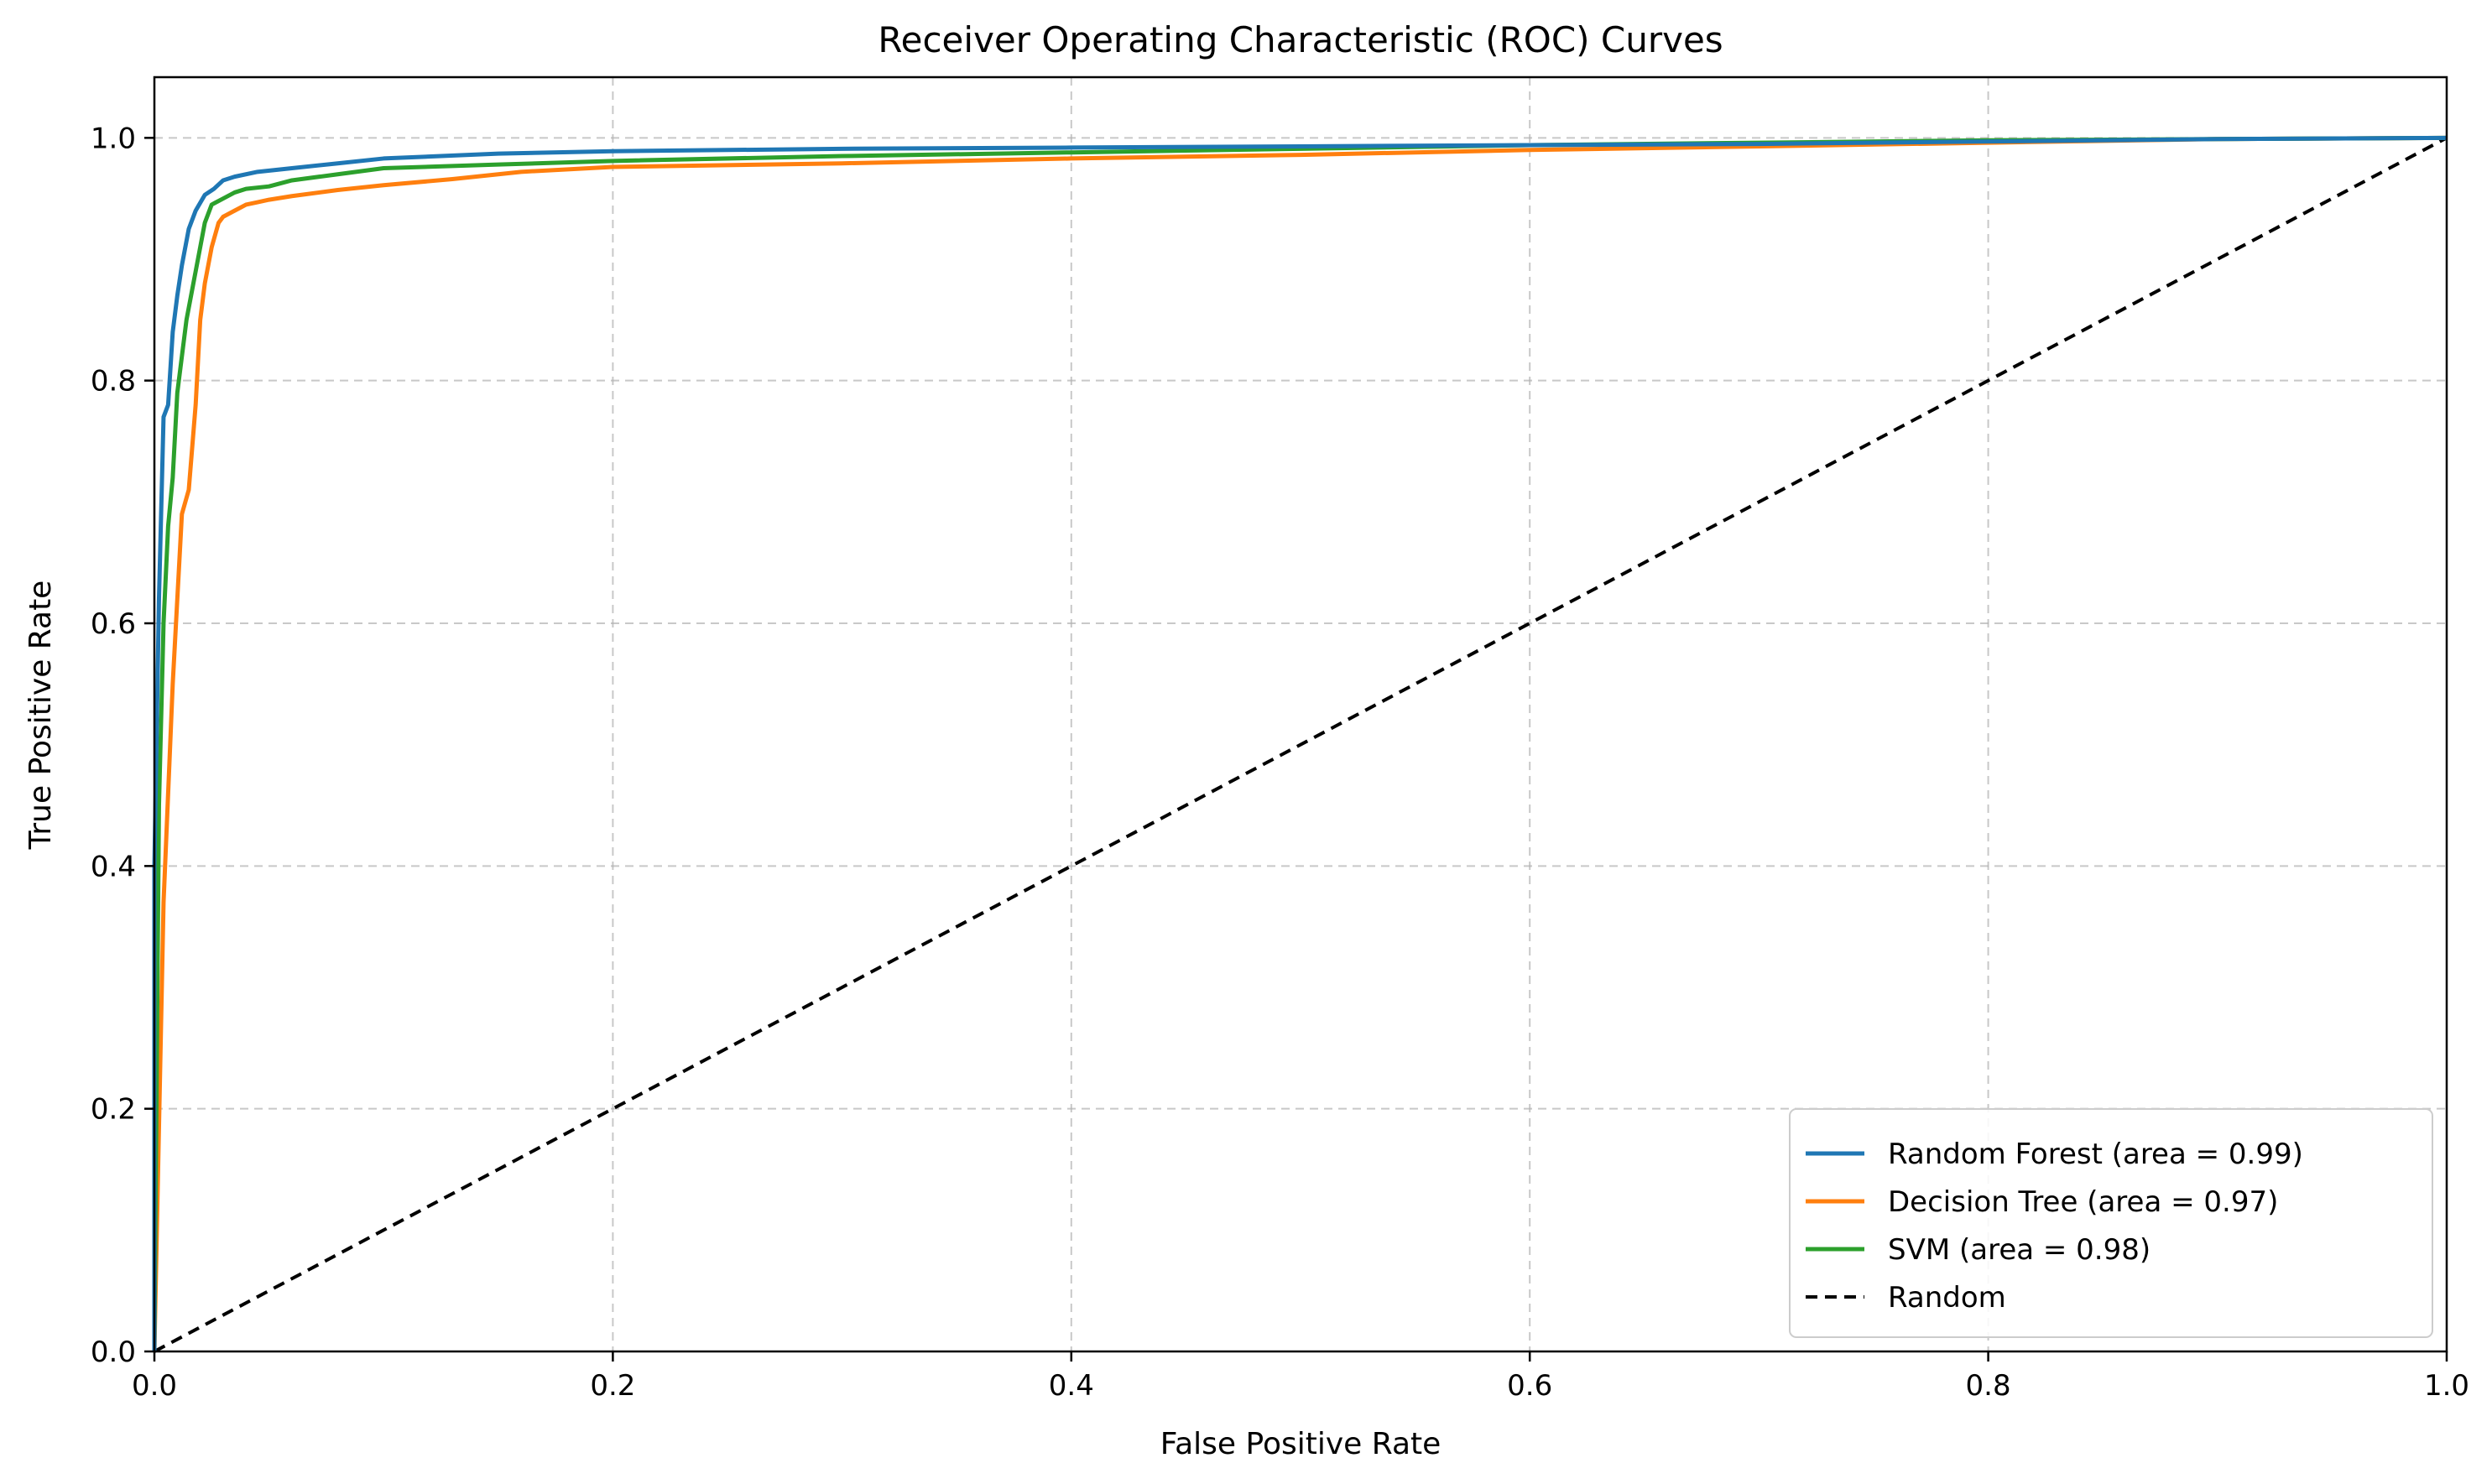 The image size is (2492, 1484). What do you see at coordinates (114, 624) in the screenshot?
I see `y-tick-label: 0.6` at bounding box center [114, 624].